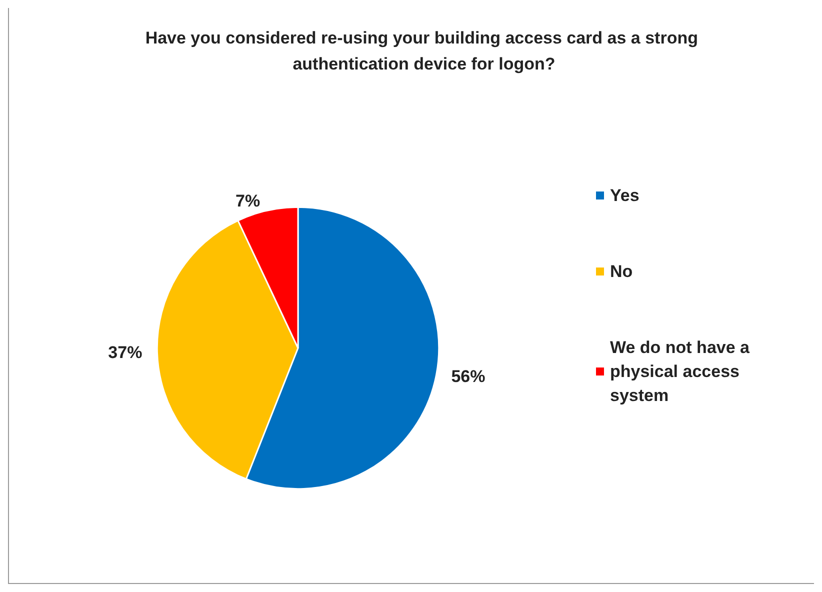 This screenshot has height=592, width=822. Describe the element at coordinates (625, 195) in the screenshot. I see `legend-label: Yes` at that location.